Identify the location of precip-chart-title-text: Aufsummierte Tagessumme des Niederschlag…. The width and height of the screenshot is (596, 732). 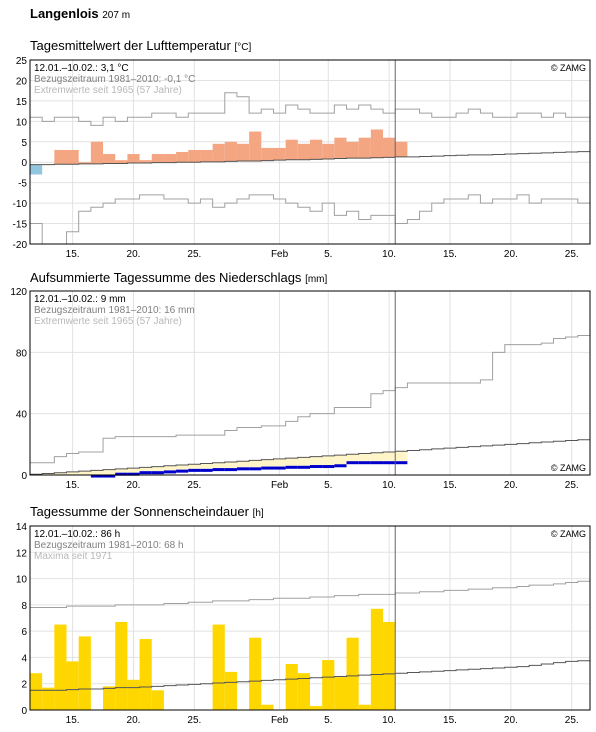
(165, 277).